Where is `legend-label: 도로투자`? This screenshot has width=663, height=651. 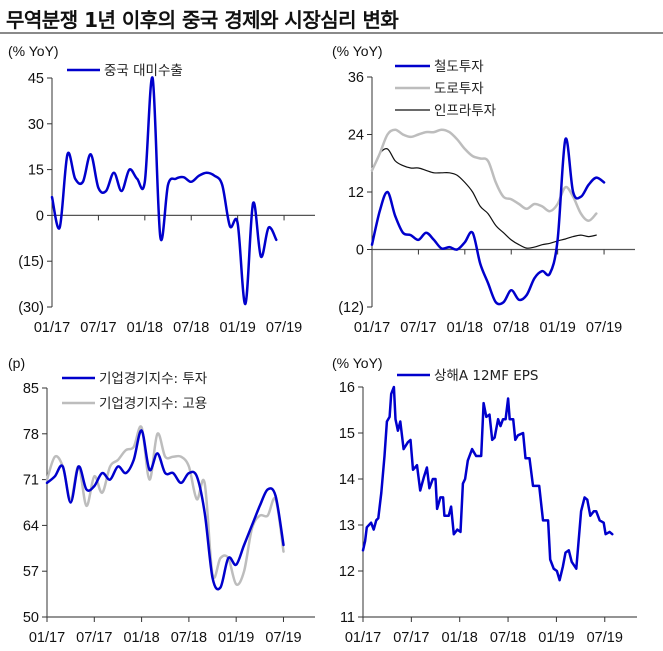 legend-label: 도로투자 is located at coordinates (459, 89).